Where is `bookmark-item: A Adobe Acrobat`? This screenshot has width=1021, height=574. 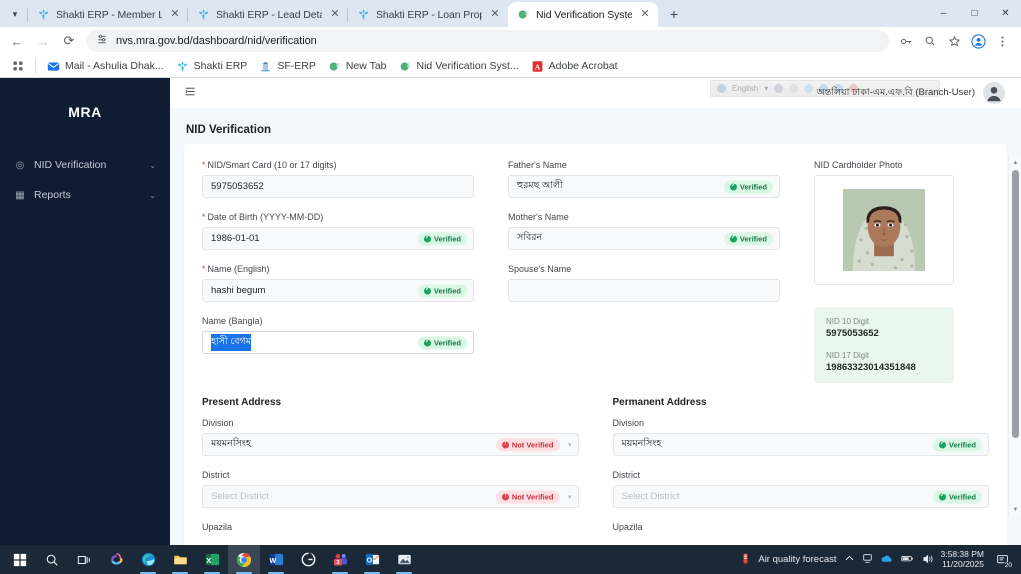 bookmark-item: A Adobe Acrobat is located at coordinates (574, 66).